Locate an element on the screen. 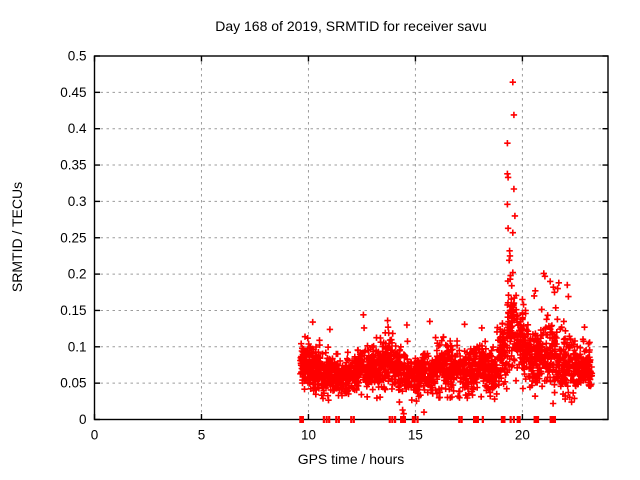 The image size is (640, 480). y-tick-label: 0 is located at coordinates (83, 419).